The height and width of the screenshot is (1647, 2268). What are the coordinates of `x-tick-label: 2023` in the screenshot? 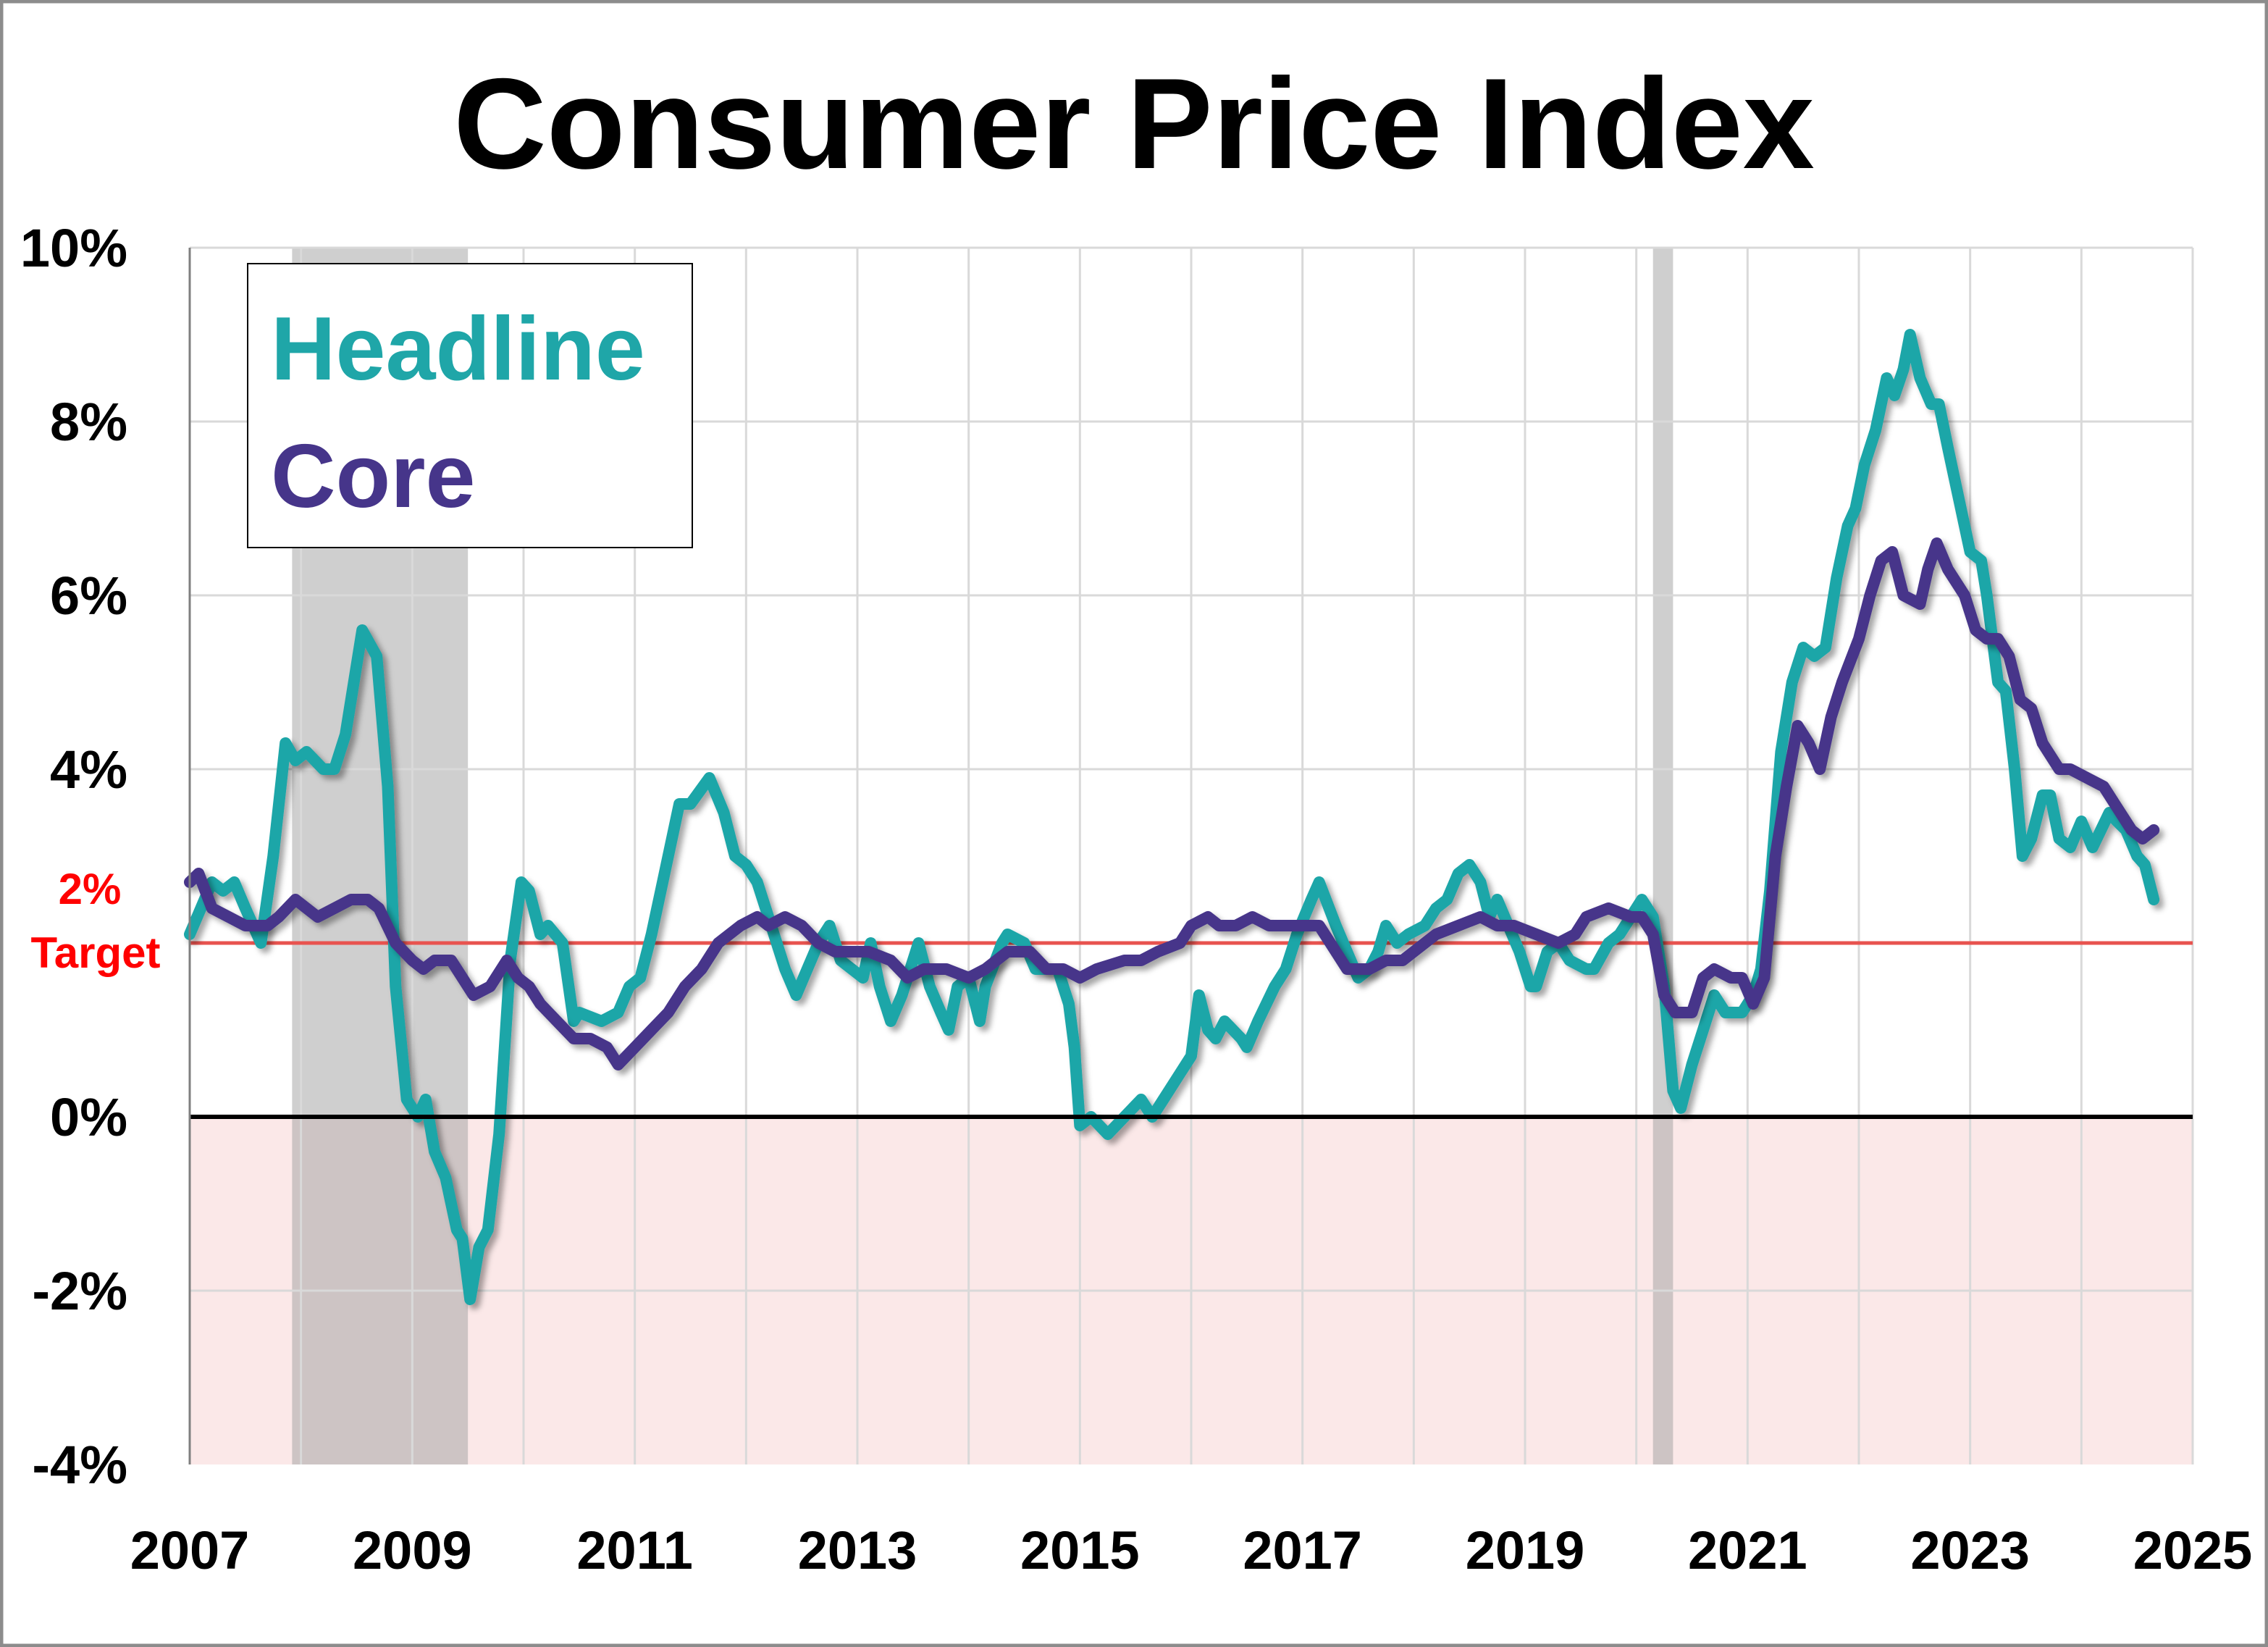 It's located at (1970, 1550).